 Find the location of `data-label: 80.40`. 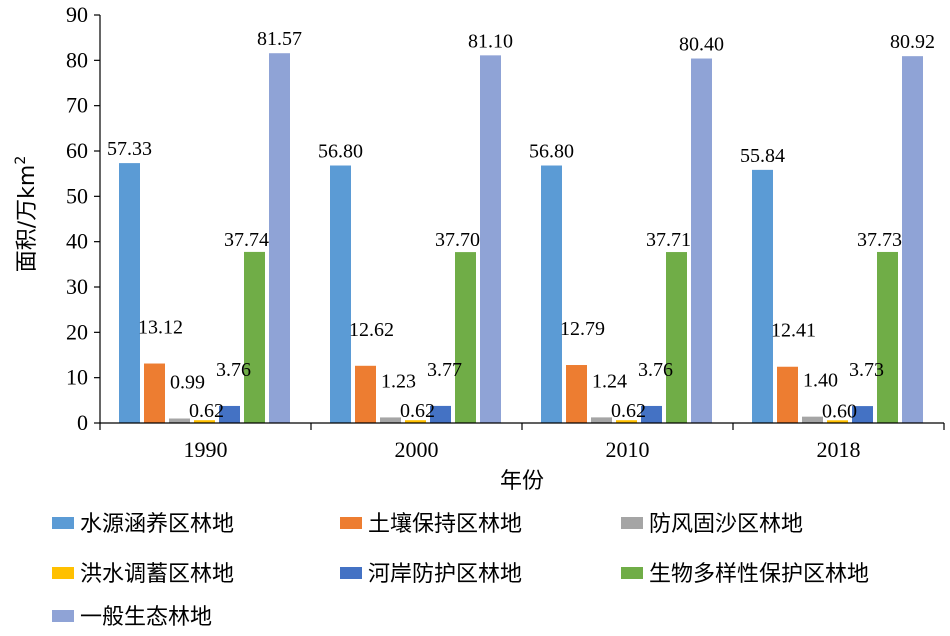

data-label: 80.40 is located at coordinates (701, 45).